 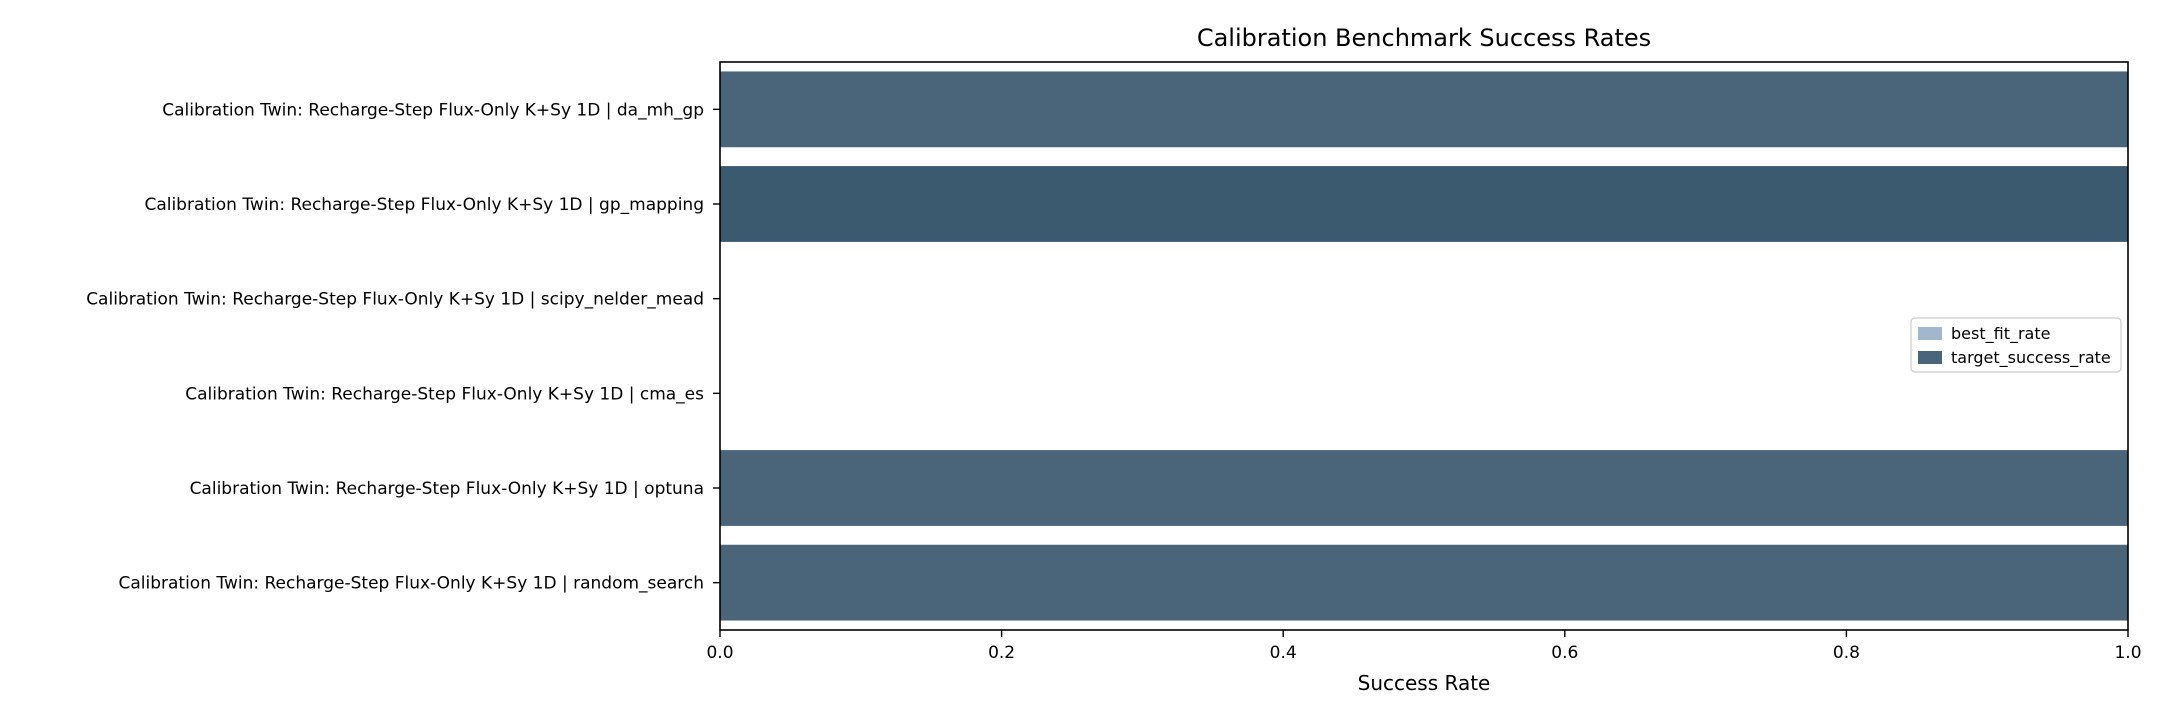 I want to click on x-tick-label: 0.2, so click(x=1001, y=653).